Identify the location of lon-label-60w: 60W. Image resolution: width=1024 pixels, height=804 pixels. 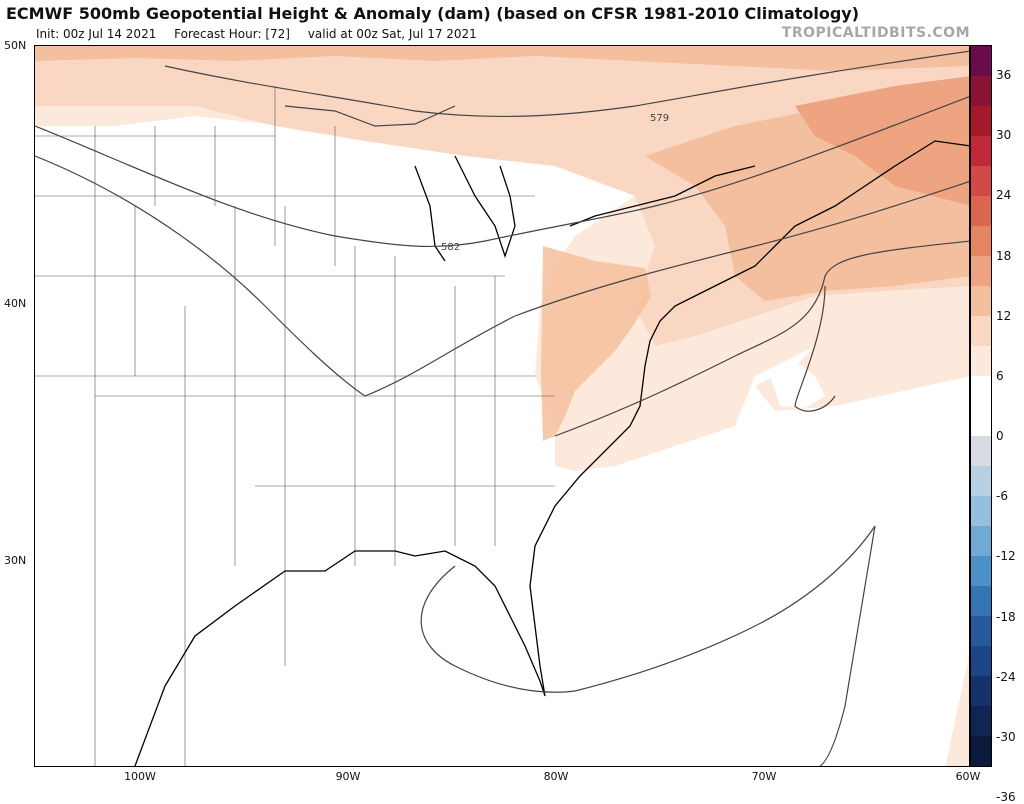
(968, 776).